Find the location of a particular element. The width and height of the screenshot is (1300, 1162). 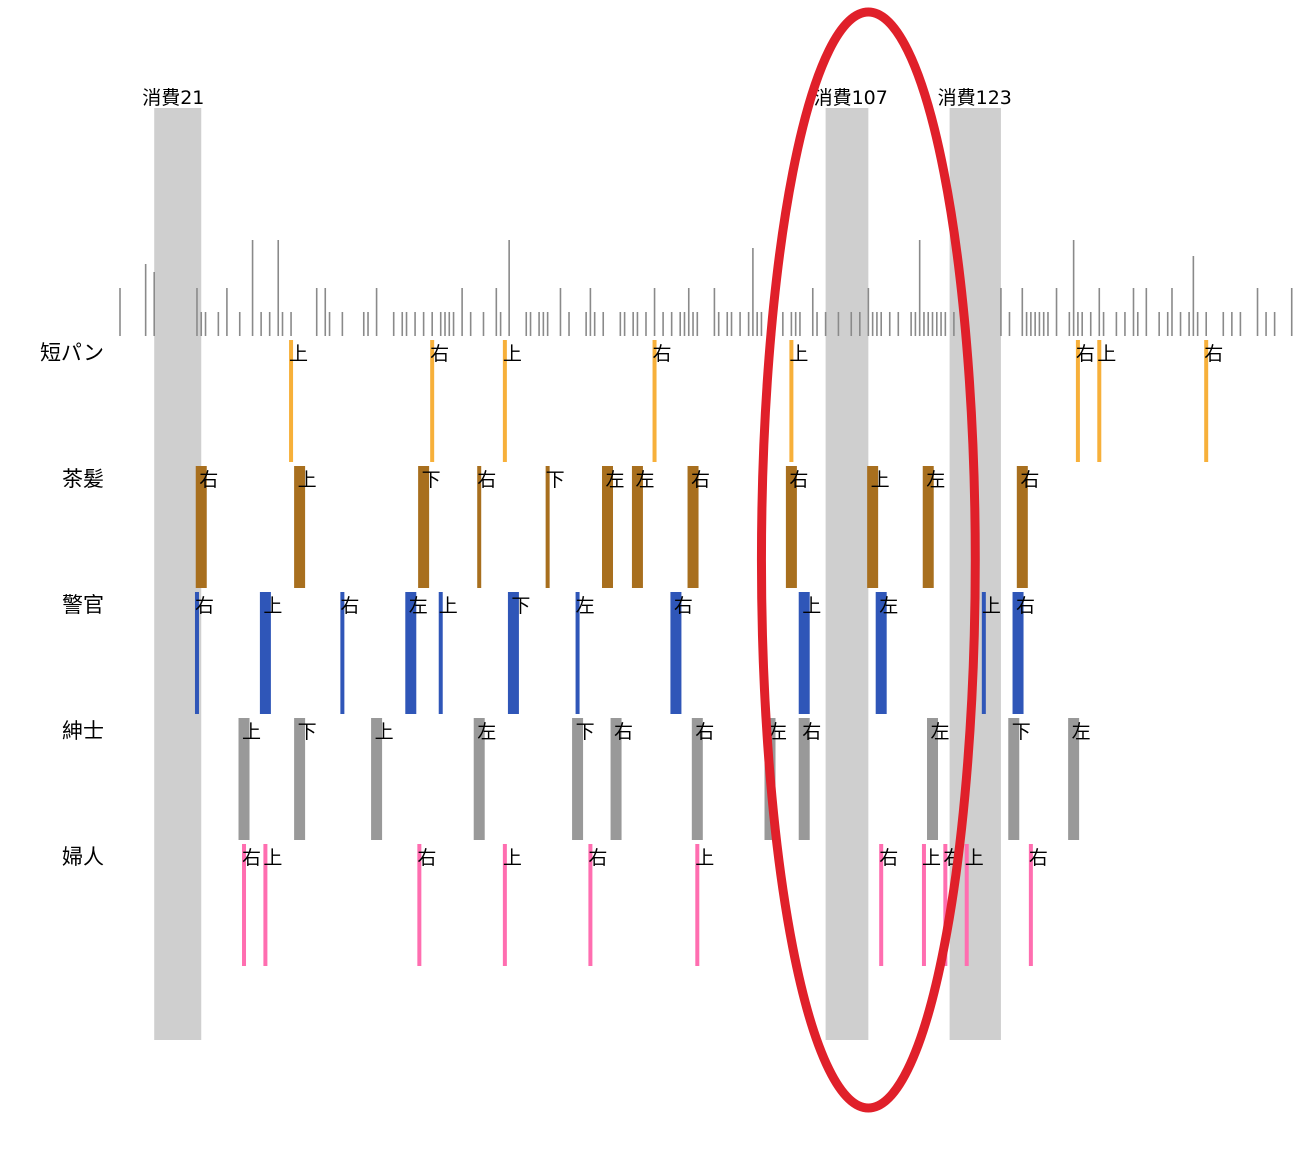

row-label-0: 短パン is located at coordinates (72, 353).